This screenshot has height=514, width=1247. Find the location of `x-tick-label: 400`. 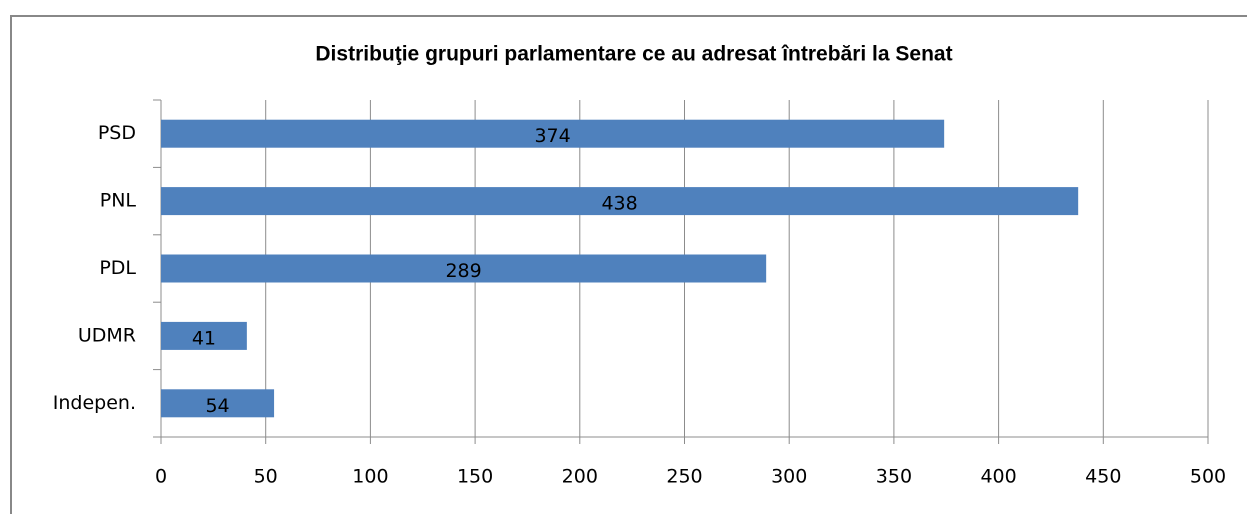

x-tick-label: 400 is located at coordinates (998, 477).